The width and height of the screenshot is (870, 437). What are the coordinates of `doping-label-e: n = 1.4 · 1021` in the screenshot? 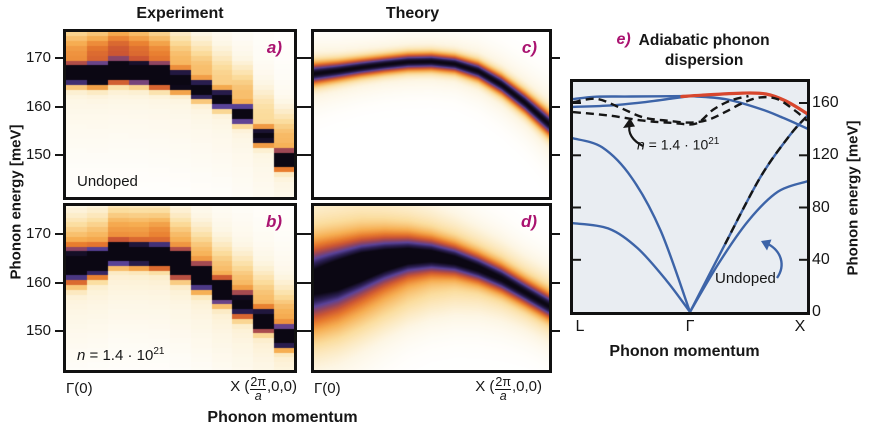 It's located at (678, 144).